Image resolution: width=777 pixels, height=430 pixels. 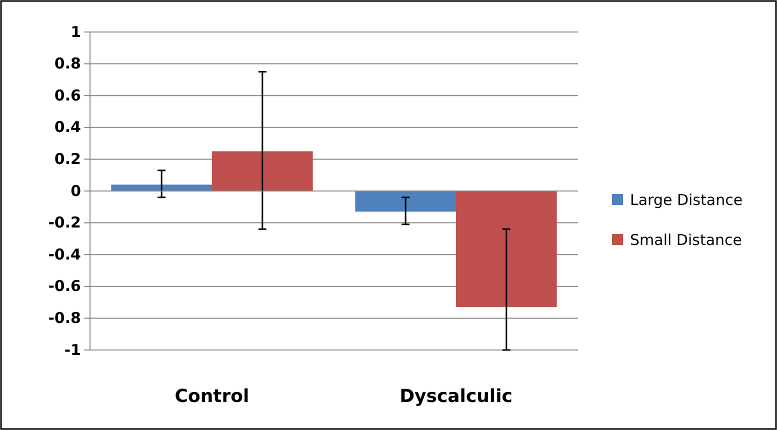 What do you see at coordinates (64, 318) in the screenshot?
I see `y-tick-label: -0.8` at bounding box center [64, 318].